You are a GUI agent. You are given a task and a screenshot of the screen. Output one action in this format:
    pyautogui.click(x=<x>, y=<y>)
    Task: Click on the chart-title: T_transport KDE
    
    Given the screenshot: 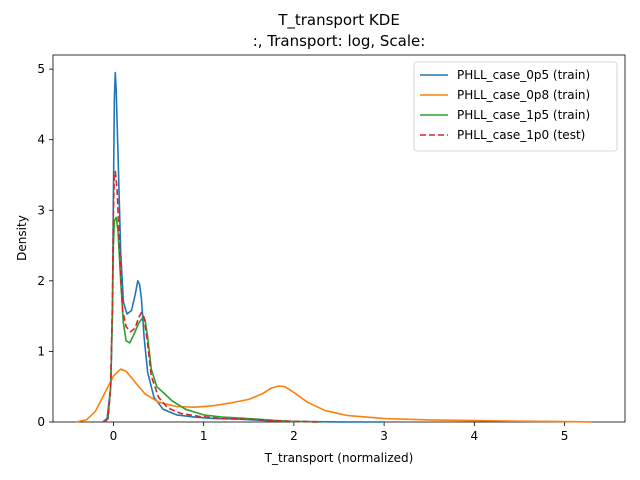 What is the action you would take?
    pyautogui.click(x=338, y=20)
    